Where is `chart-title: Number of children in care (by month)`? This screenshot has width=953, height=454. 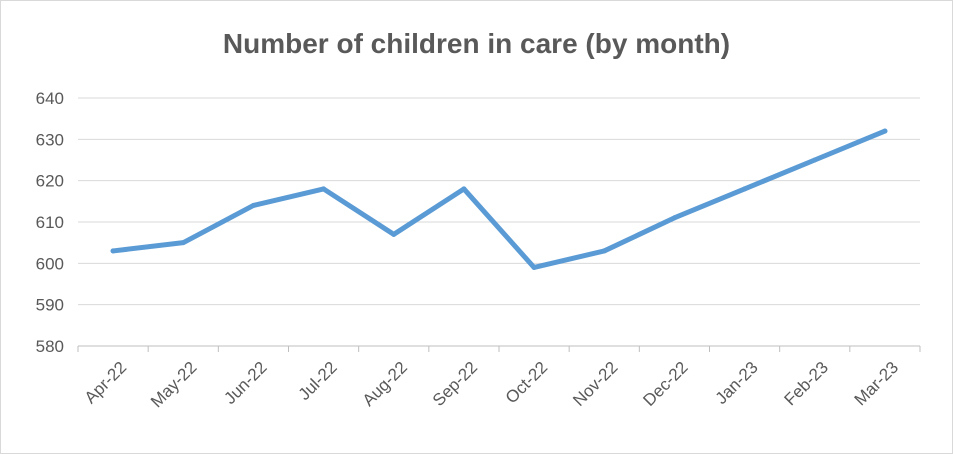 chart-title: Number of children in care (by month) is located at coordinates (476, 43).